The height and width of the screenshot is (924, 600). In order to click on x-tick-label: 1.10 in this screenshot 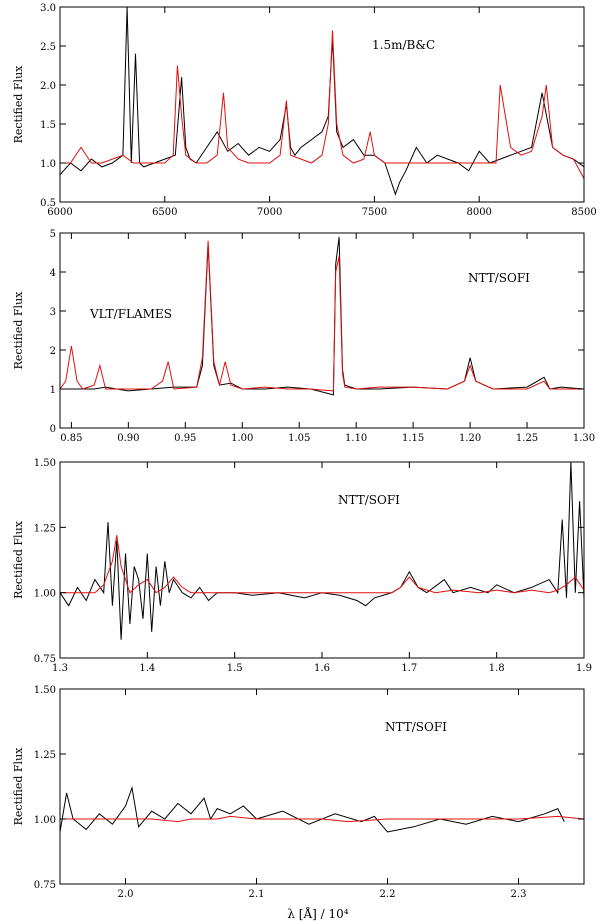, I will do `click(356, 438)`.